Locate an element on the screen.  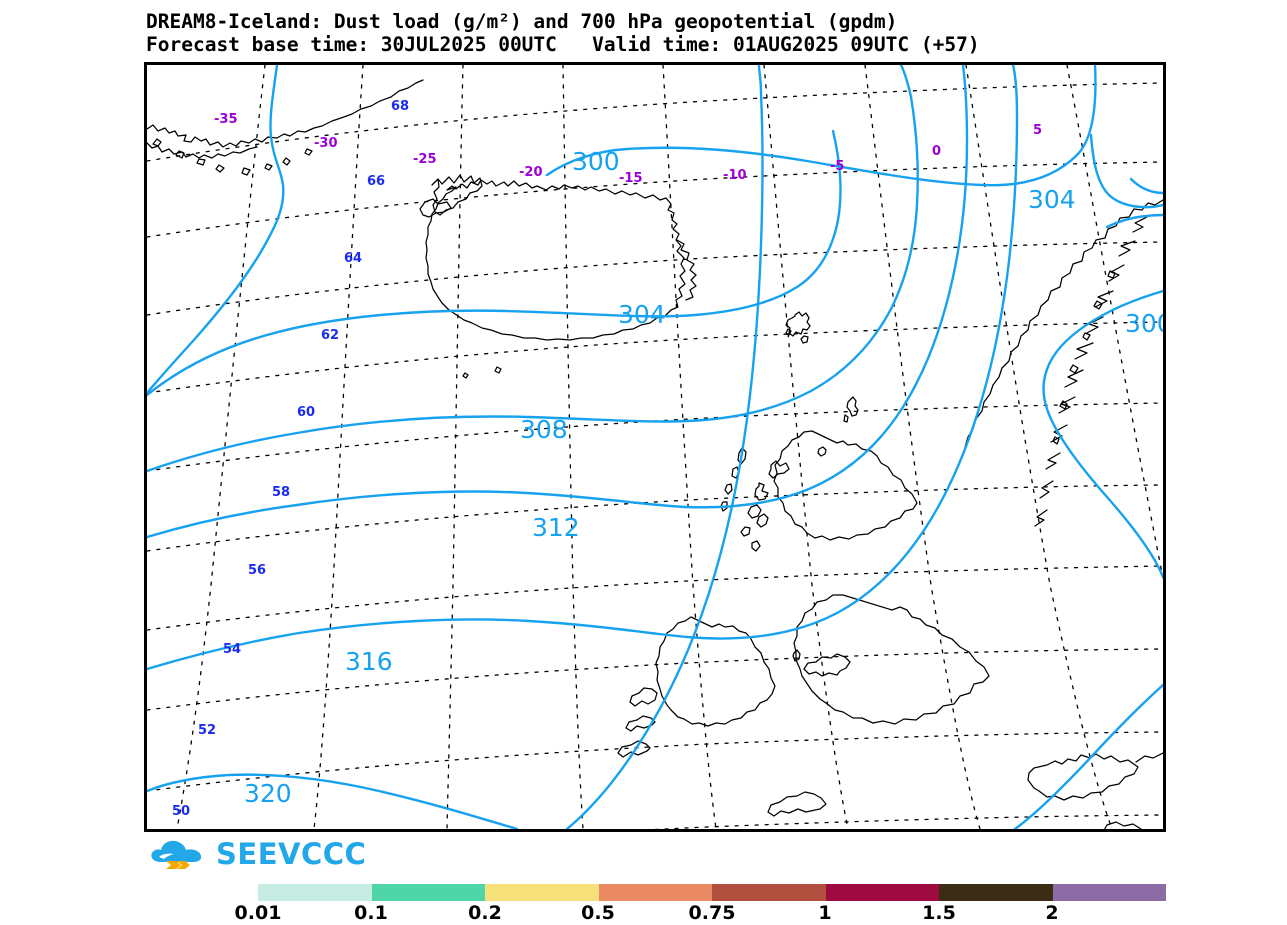
dust-load-colorbar: 0.01 0.1 0.2 0.5 0.75 1 1.5 2 is located at coordinates (700, 904).